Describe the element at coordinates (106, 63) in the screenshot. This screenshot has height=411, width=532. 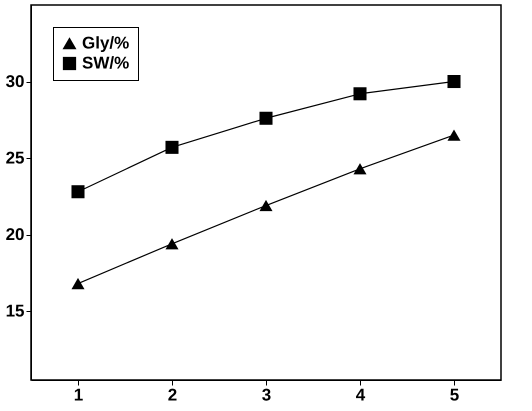
I see `legend-label: SW/%` at that location.